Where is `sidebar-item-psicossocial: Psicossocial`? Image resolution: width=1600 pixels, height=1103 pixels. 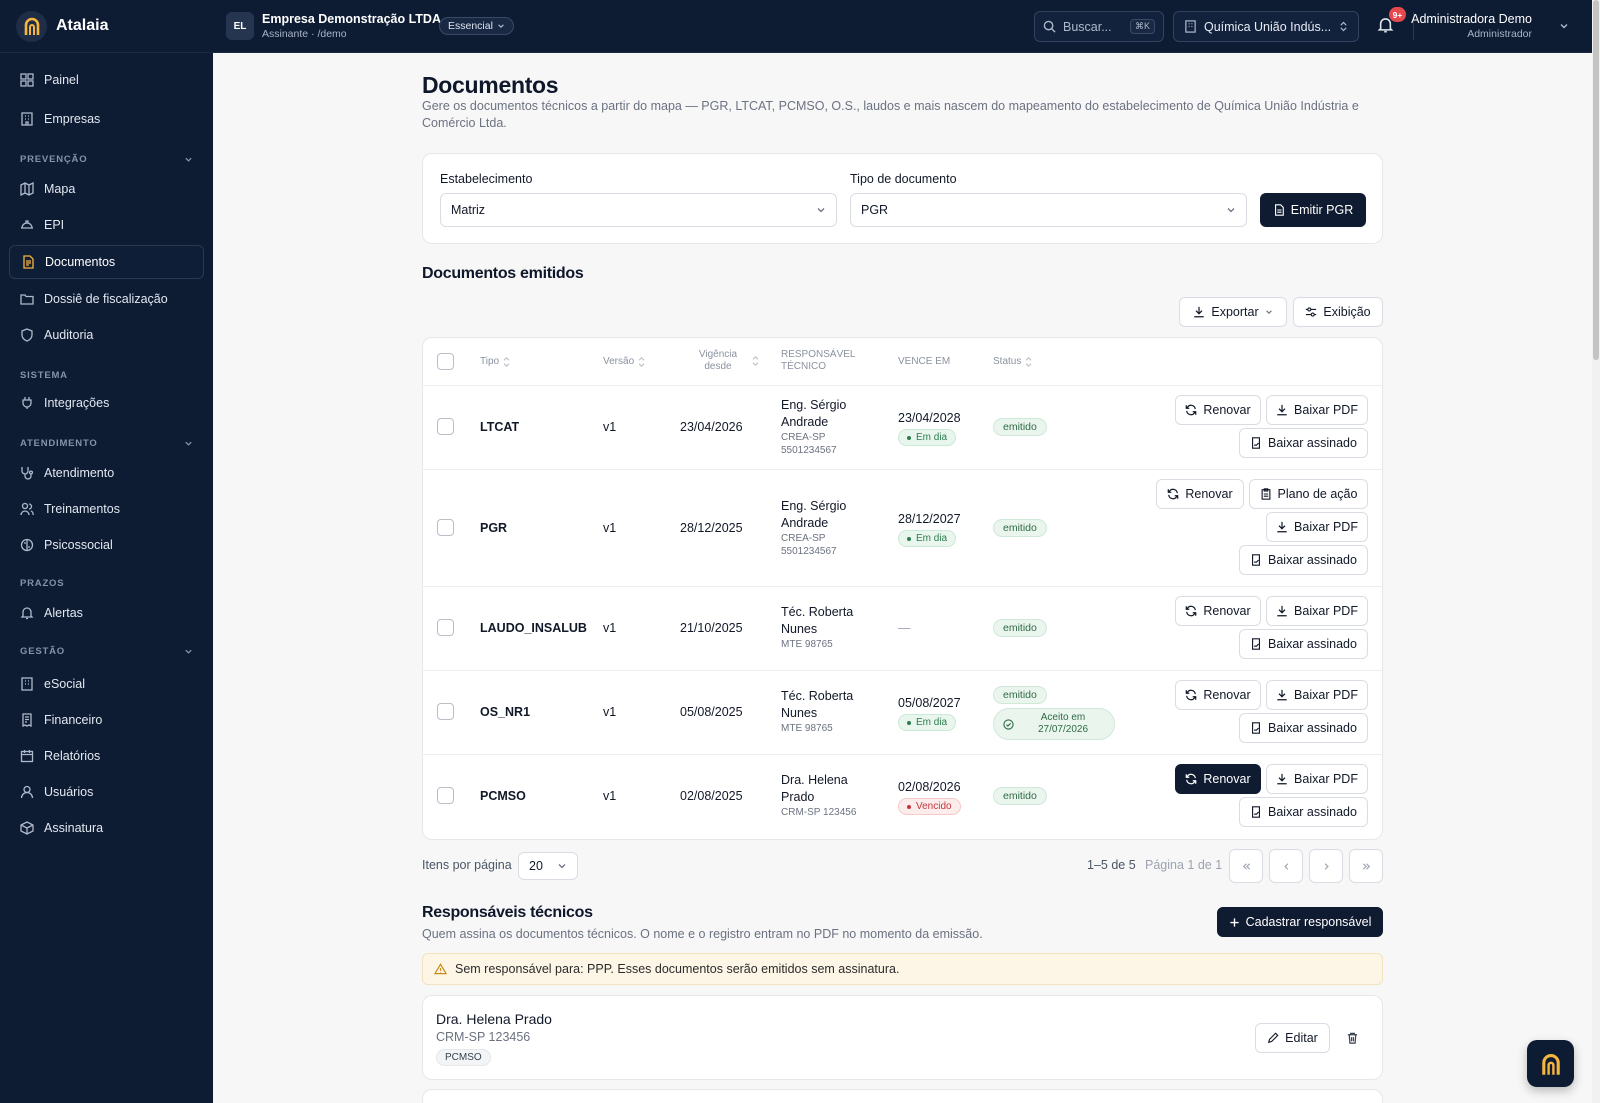 sidebar-item-psicossocial: Psicossocial is located at coordinates (106, 545).